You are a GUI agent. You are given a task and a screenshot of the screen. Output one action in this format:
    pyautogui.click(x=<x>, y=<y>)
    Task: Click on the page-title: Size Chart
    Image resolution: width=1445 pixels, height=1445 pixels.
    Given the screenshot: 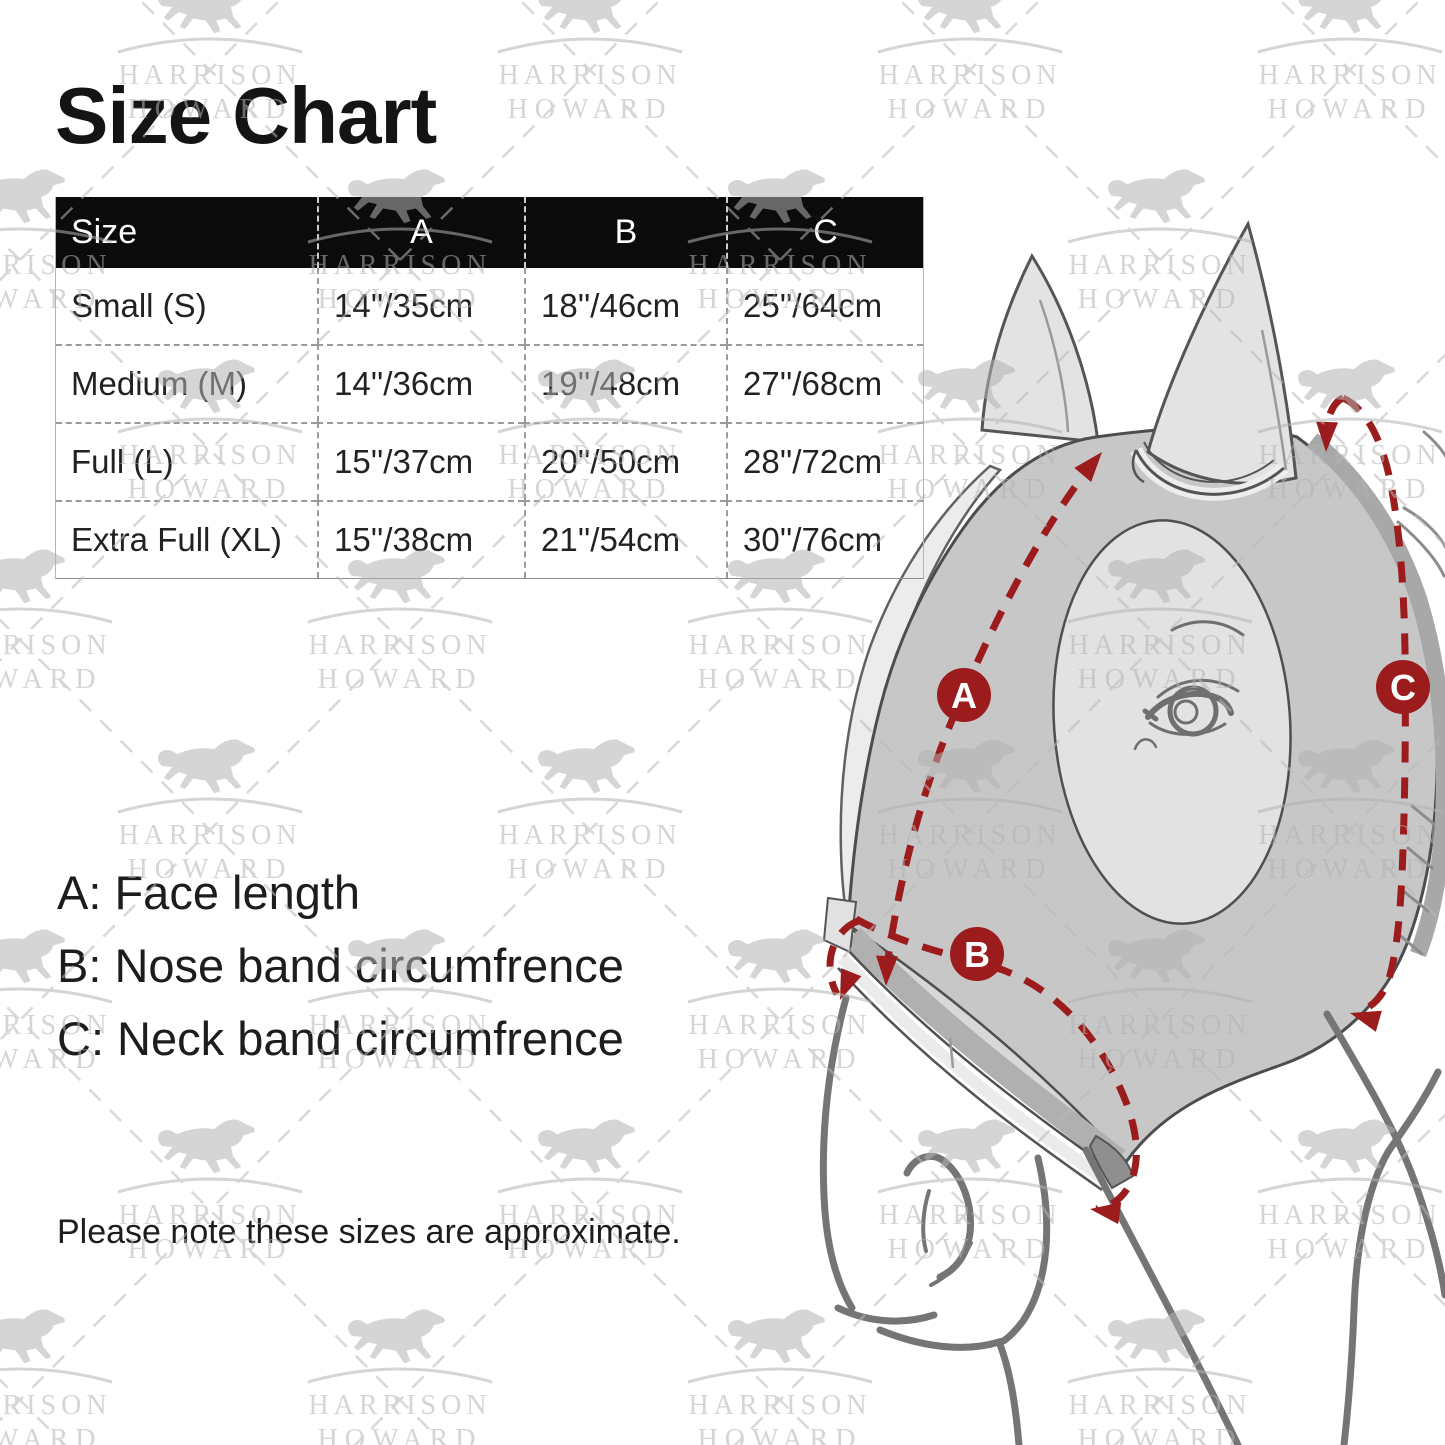 What is the action you would take?
    pyautogui.click(x=246, y=115)
    